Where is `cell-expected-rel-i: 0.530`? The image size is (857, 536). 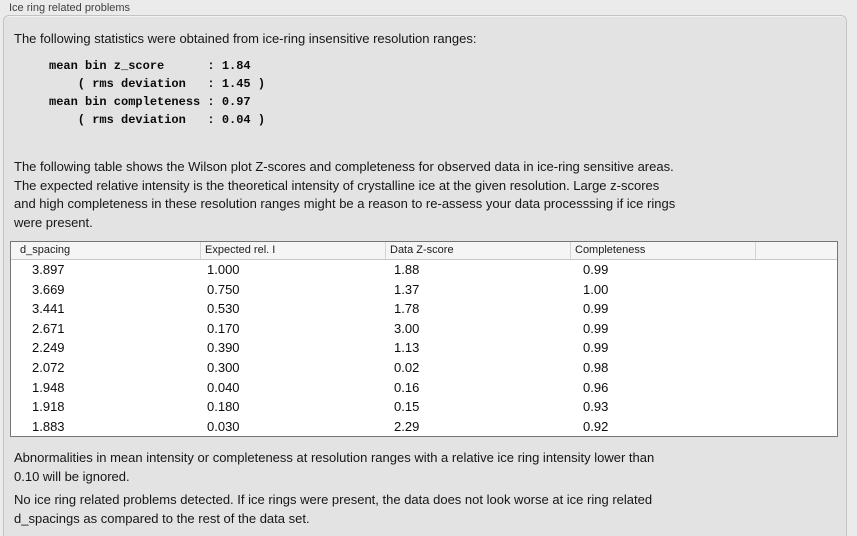
cell-expected-rel-i: 0.530 is located at coordinates (223, 309).